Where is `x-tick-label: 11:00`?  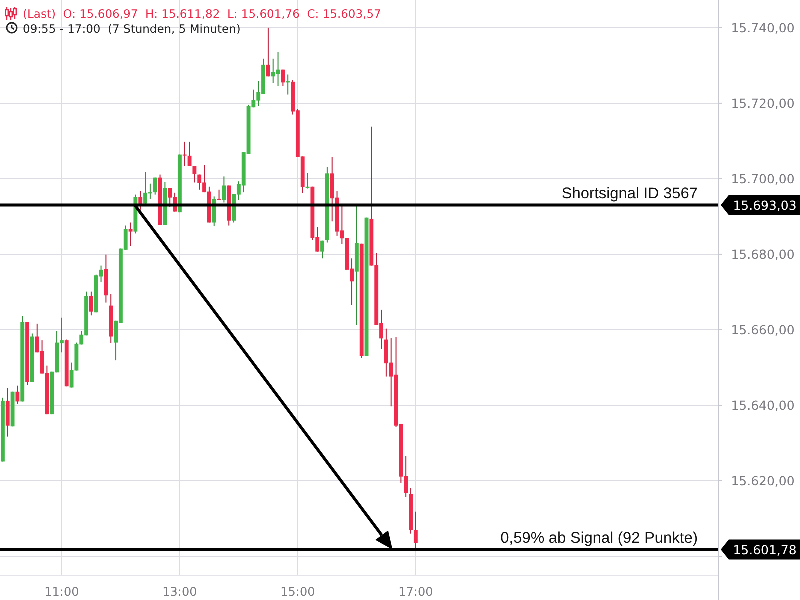 x-tick-label: 11:00 is located at coordinates (62, 592).